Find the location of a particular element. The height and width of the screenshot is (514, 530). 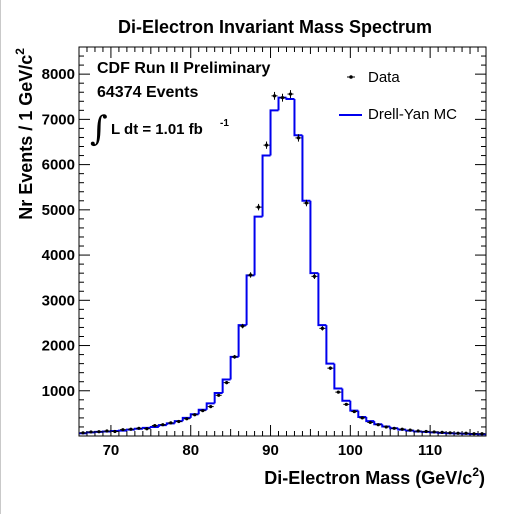

x-tick-label: 110 is located at coordinates (430, 450).